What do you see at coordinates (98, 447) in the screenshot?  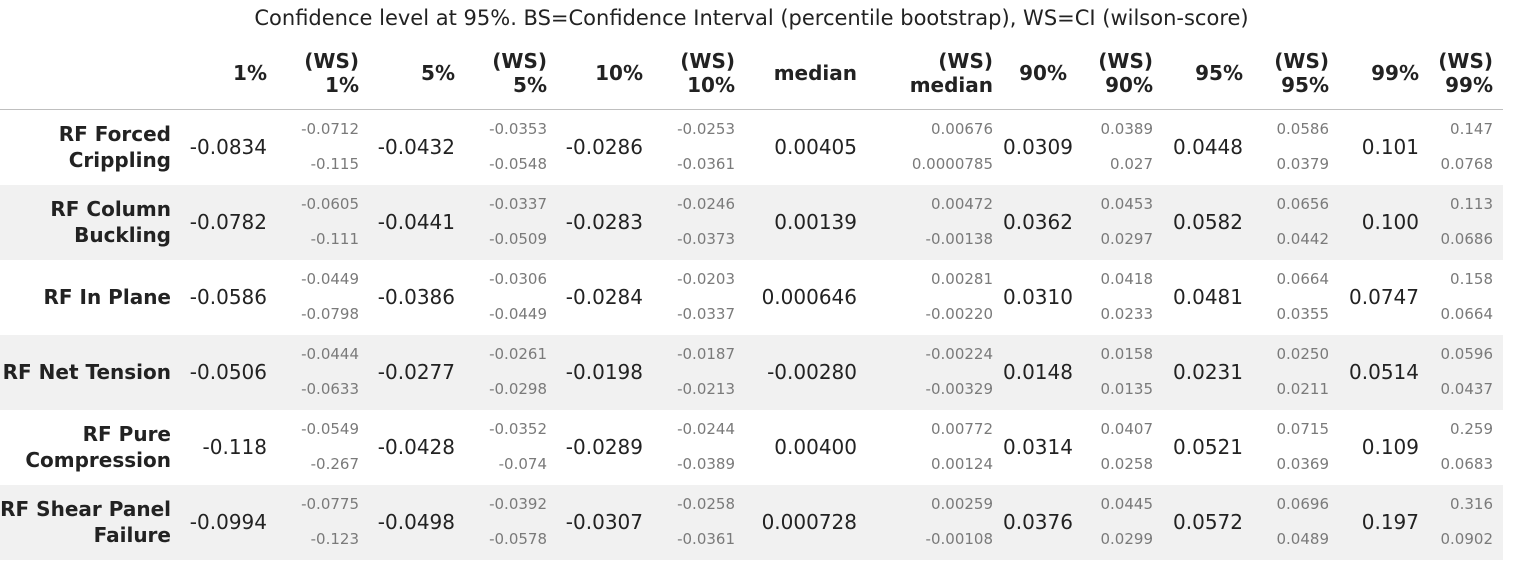 I see `row-label: RF Pure Compression` at bounding box center [98, 447].